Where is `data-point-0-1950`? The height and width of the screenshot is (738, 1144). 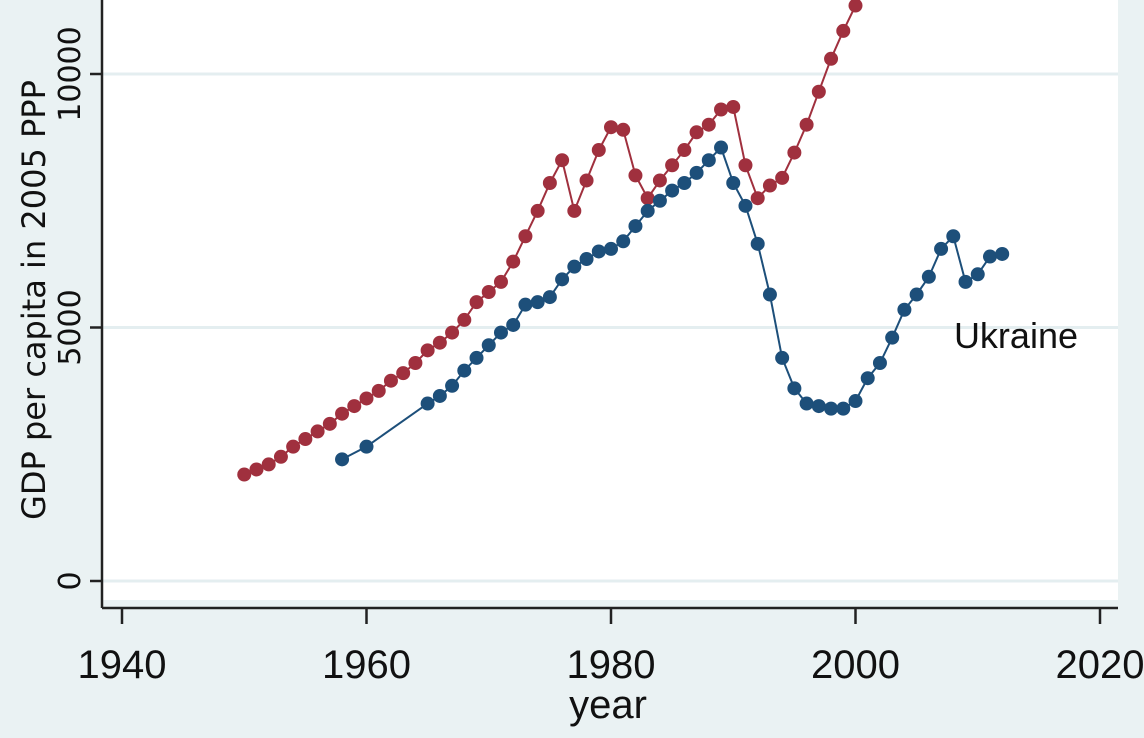 data-point-0-1950 is located at coordinates (244, 474).